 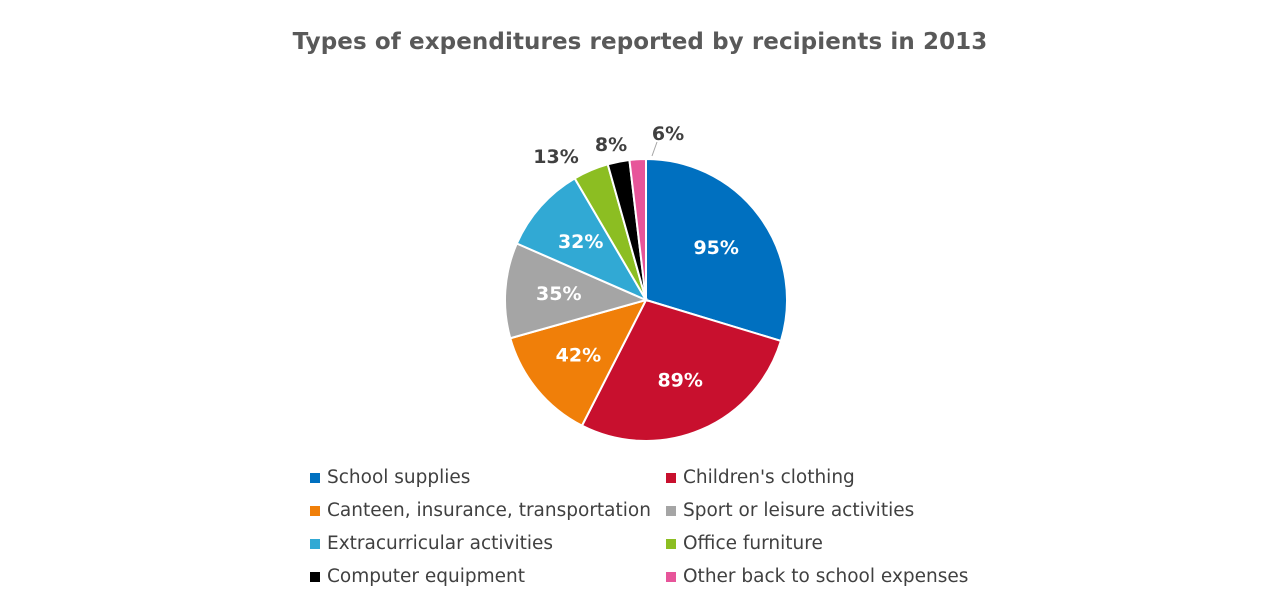 What do you see at coordinates (488, 477) in the screenshot?
I see `legend-item-school-supplies: School supplies` at bounding box center [488, 477].